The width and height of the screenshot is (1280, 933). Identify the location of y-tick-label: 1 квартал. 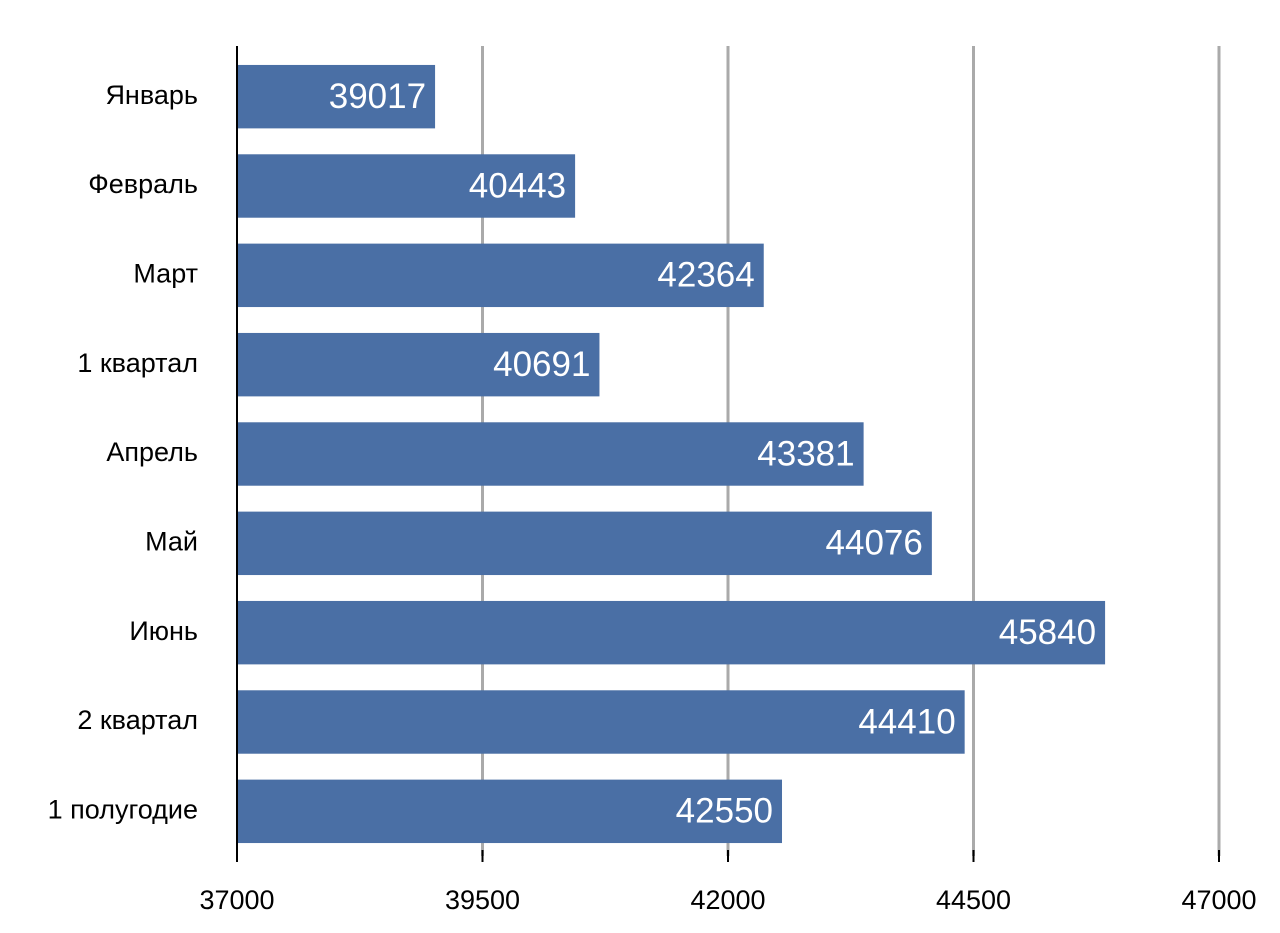
(137, 363).